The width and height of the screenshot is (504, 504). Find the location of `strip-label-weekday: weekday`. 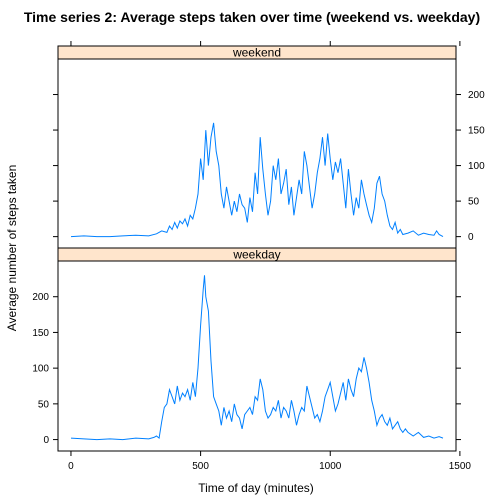

strip-label-weekday: weekday is located at coordinates (256, 255).